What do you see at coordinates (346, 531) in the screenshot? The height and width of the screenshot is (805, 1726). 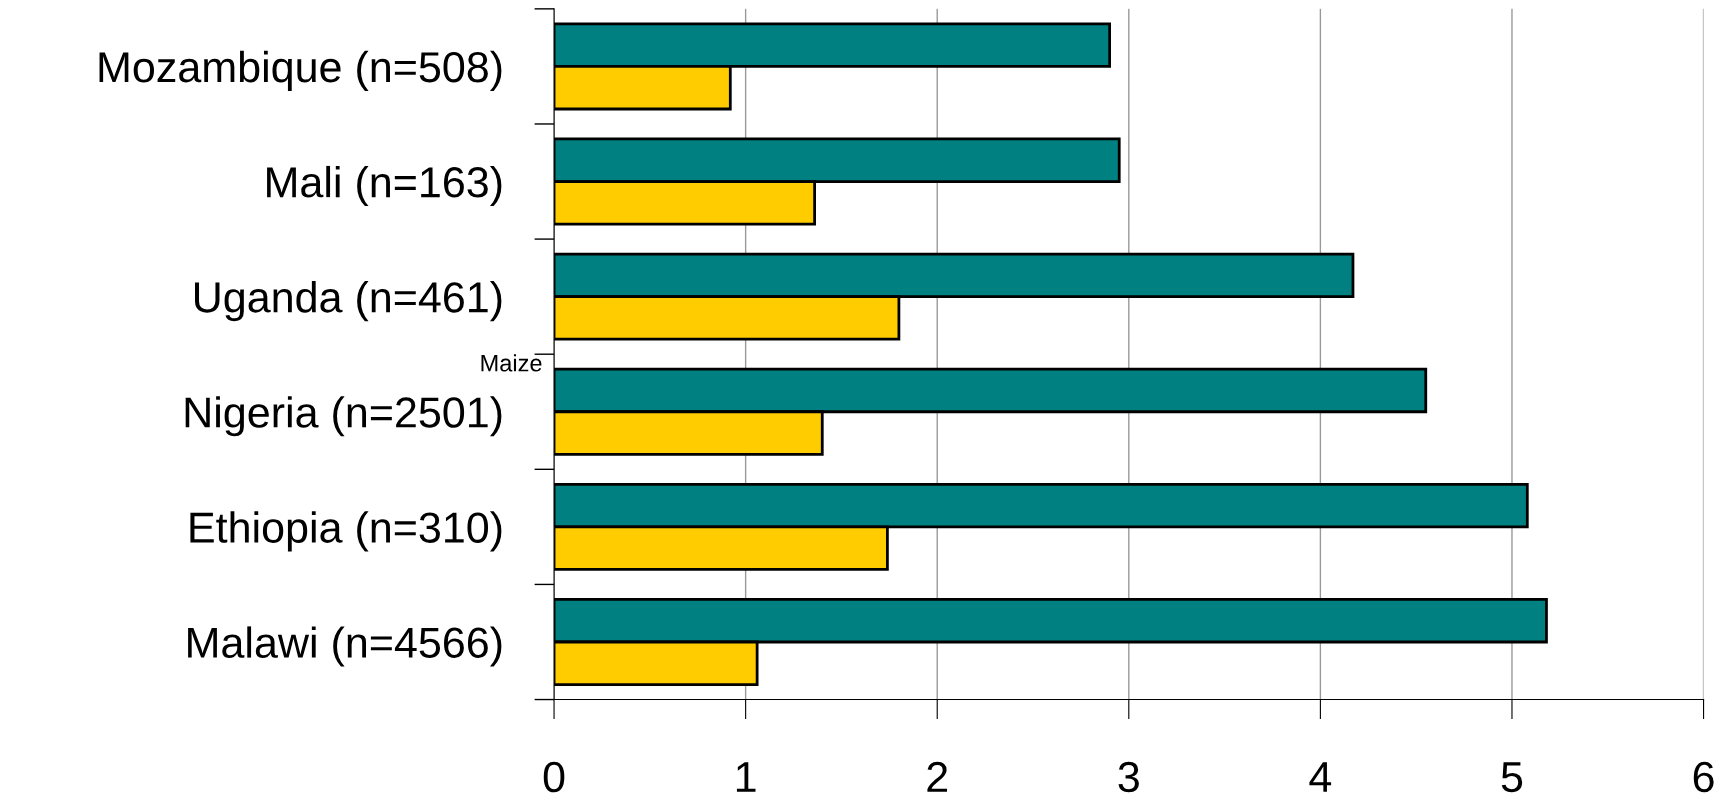 I see `y-tick-label: Ethiopia (n=310)` at bounding box center [346, 531].